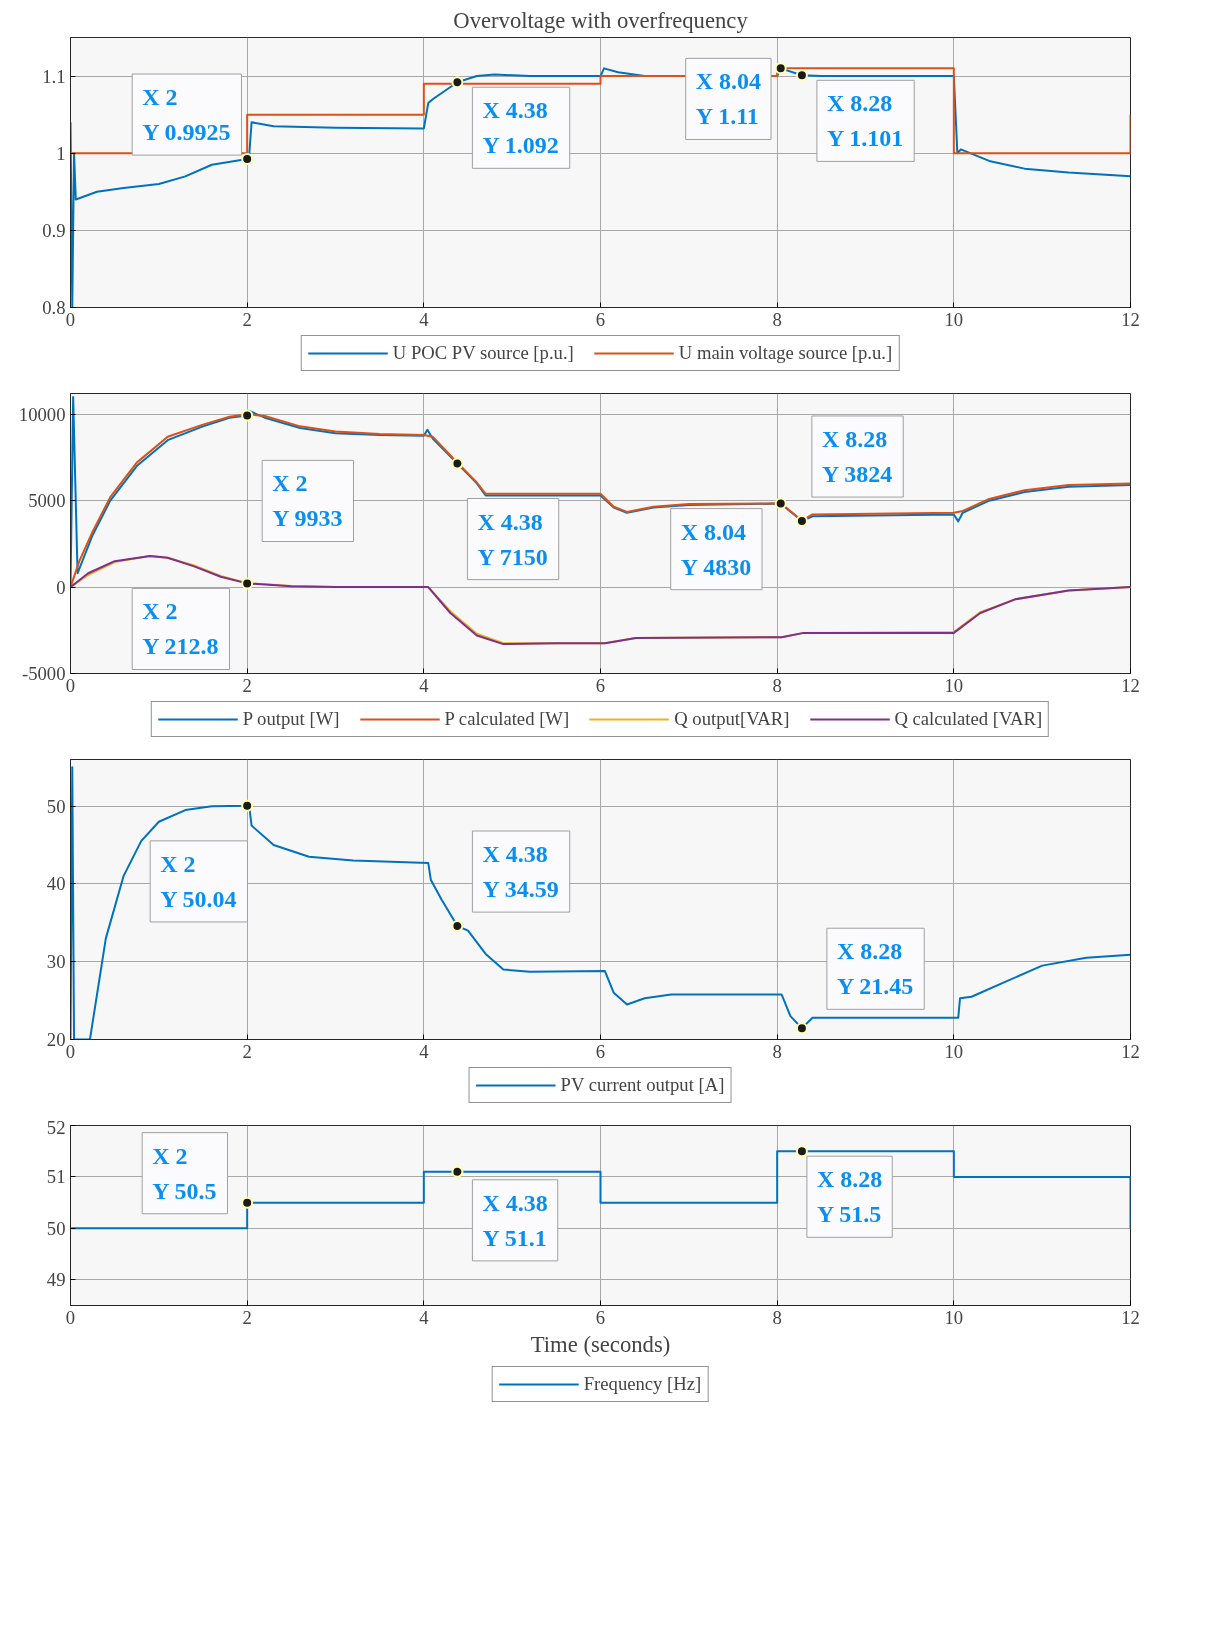 This screenshot has width=1215, height=1651. I want to click on y-tick-label: 40, so click(56, 884).